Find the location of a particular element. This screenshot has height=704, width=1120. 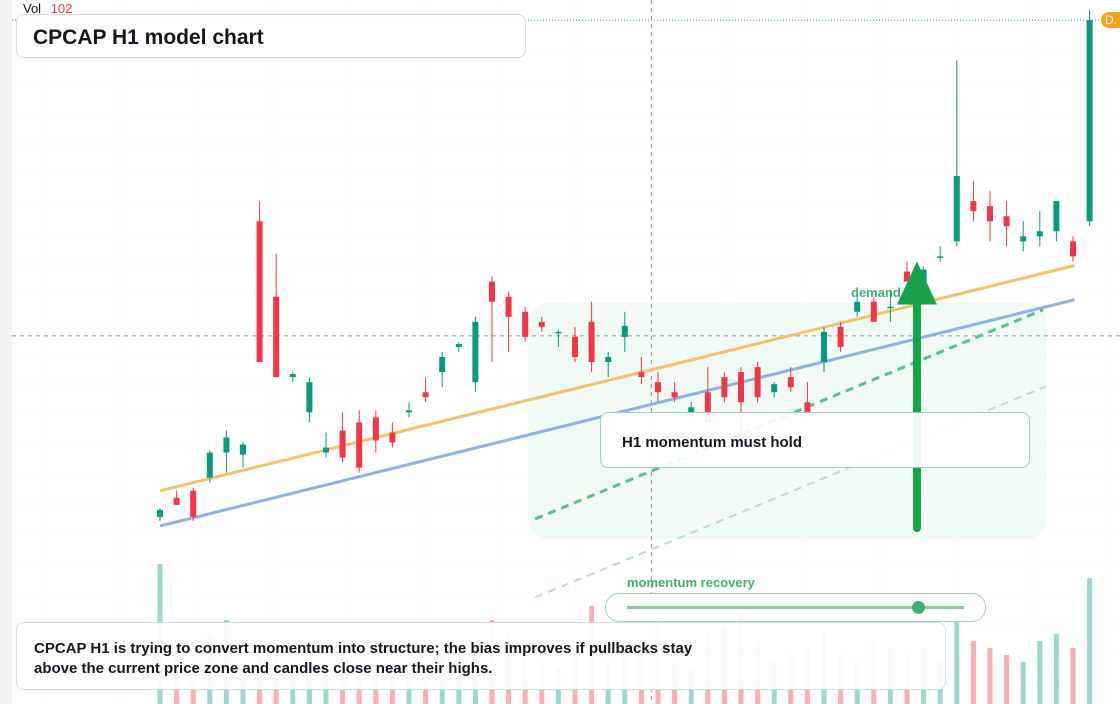

dashed-line is located at coordinates (789, 414).